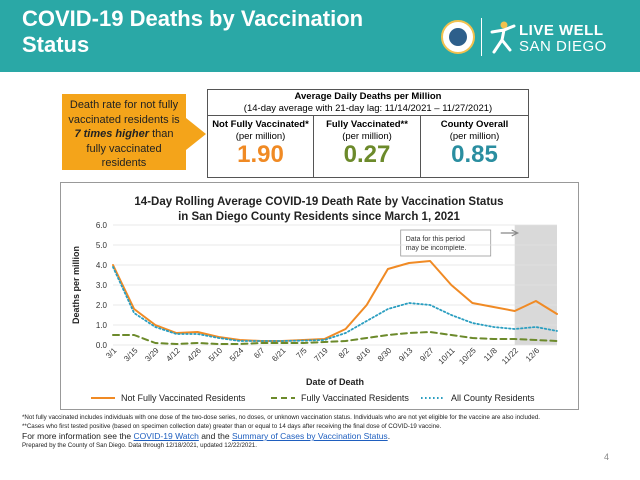 The width and height of the screenshot is (640, 480). Describe the element at coordinates (102, 285) in the screenshot. I see `y-tick-label: 3.0` at that location.